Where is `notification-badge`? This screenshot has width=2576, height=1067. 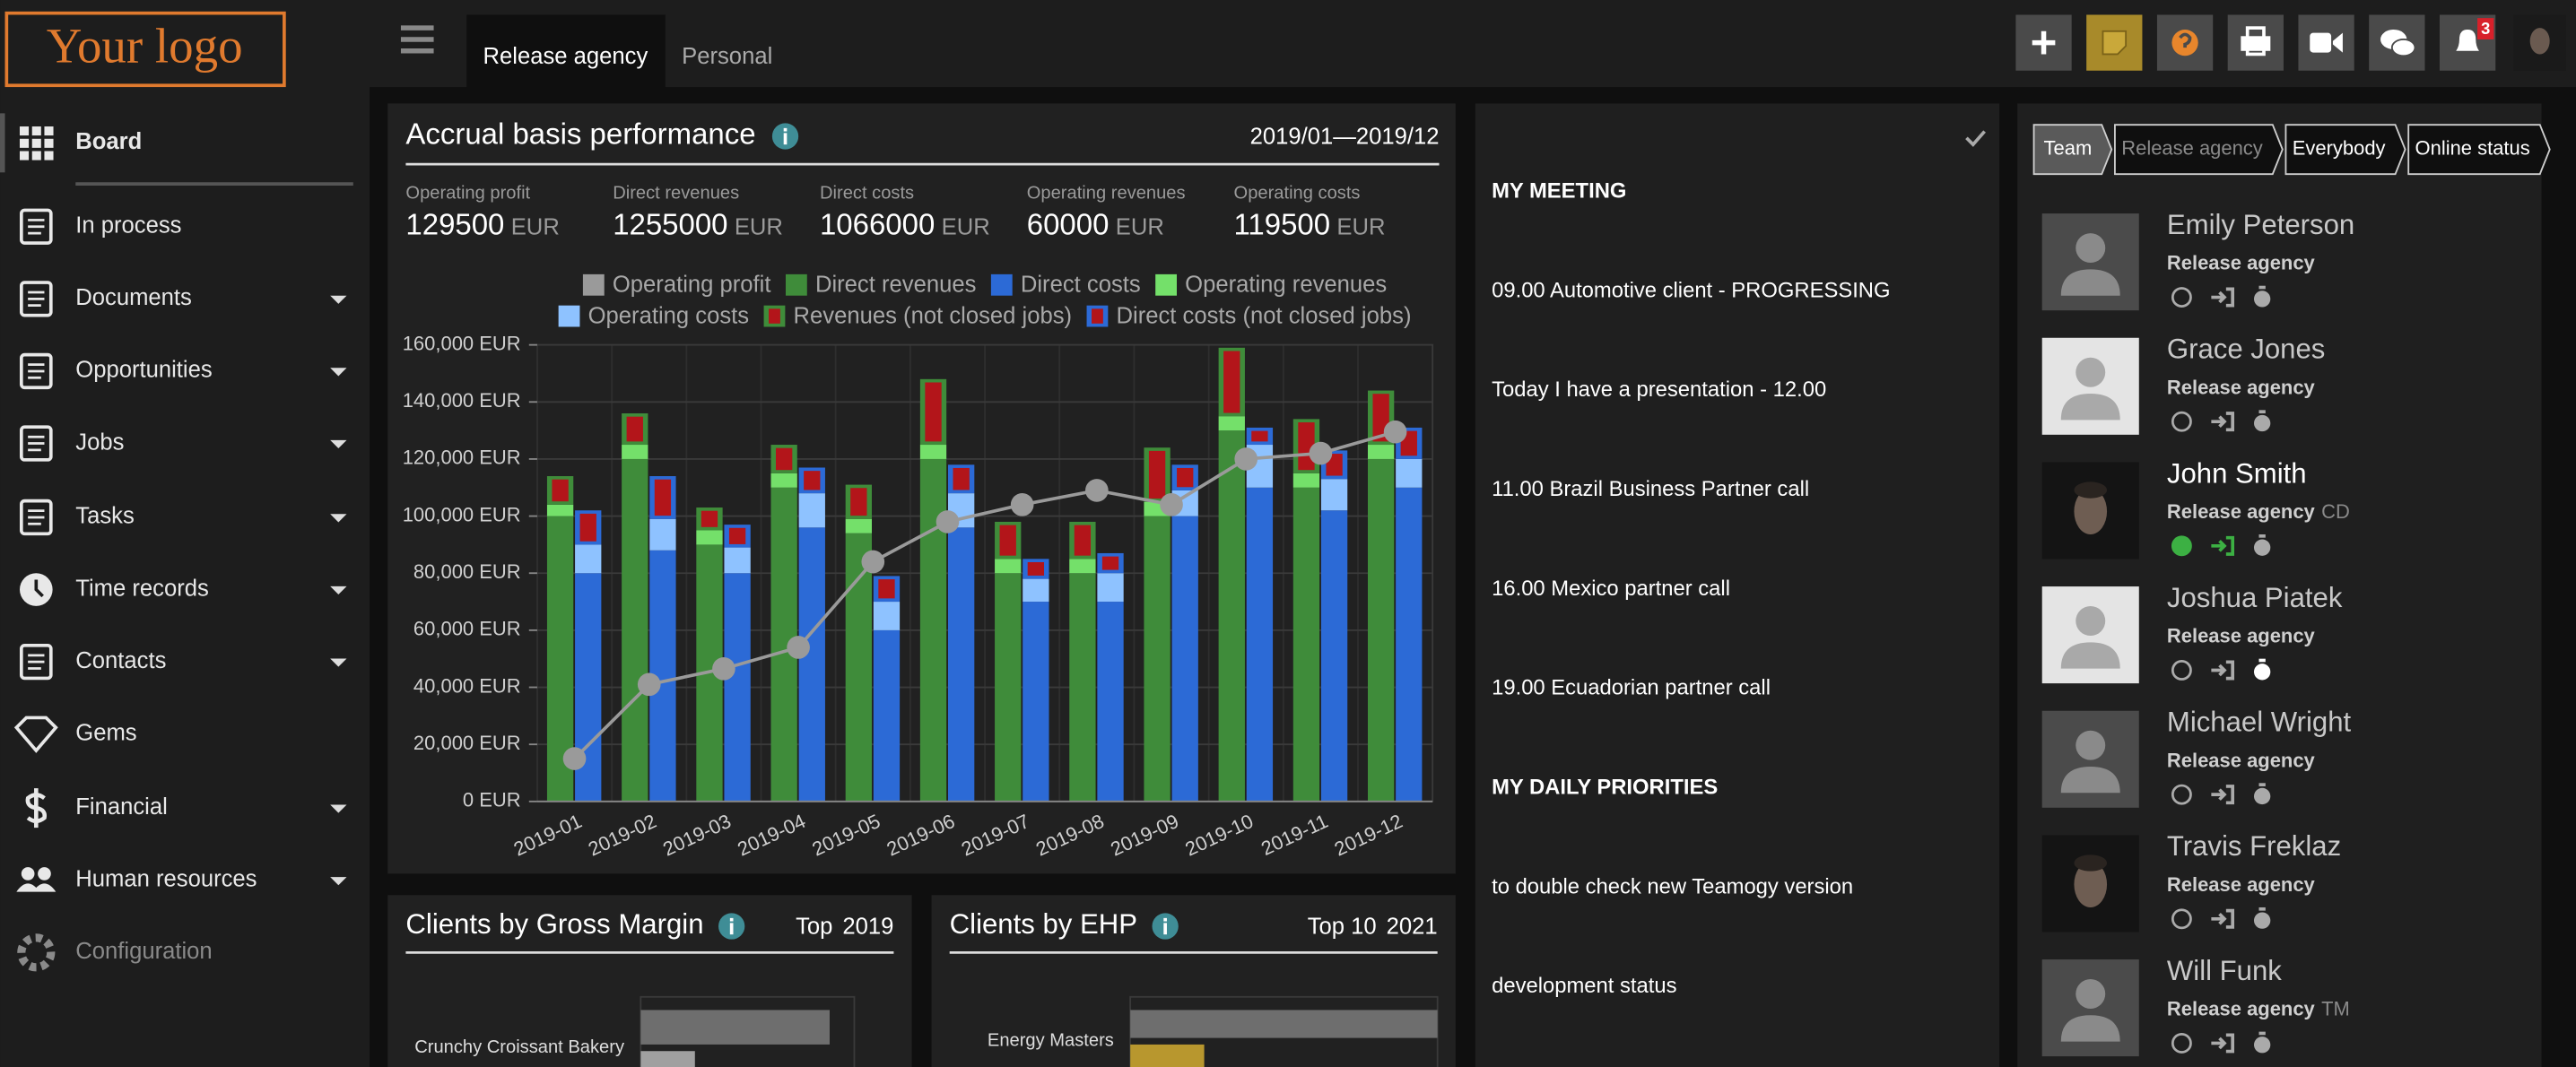
notification-badge is located at coordinates (2485, 29).